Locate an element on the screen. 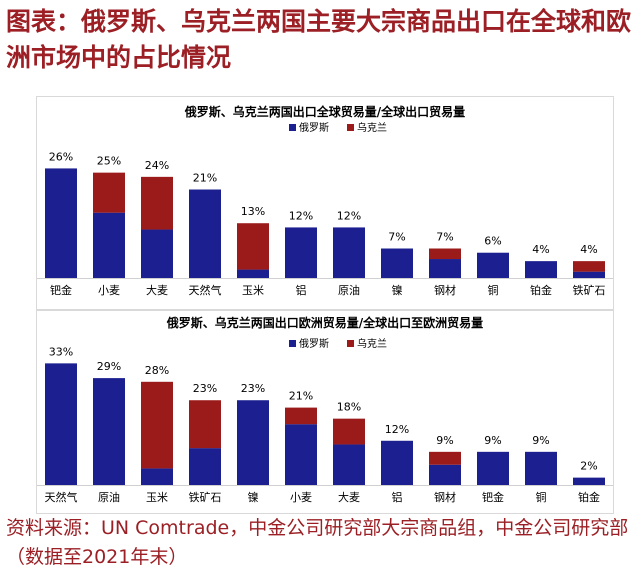 The width and height of the screenshot is (640, 582). data-label: 2% is located at coordinates (588, 466).